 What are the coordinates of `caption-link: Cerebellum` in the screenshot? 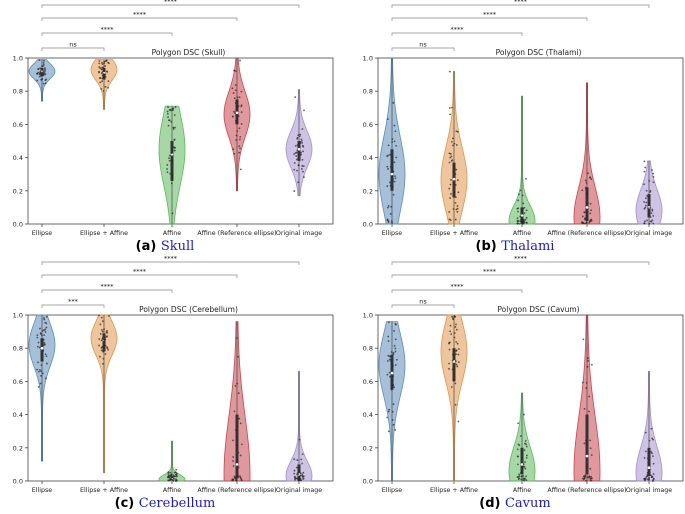 It's located at (177, 503).